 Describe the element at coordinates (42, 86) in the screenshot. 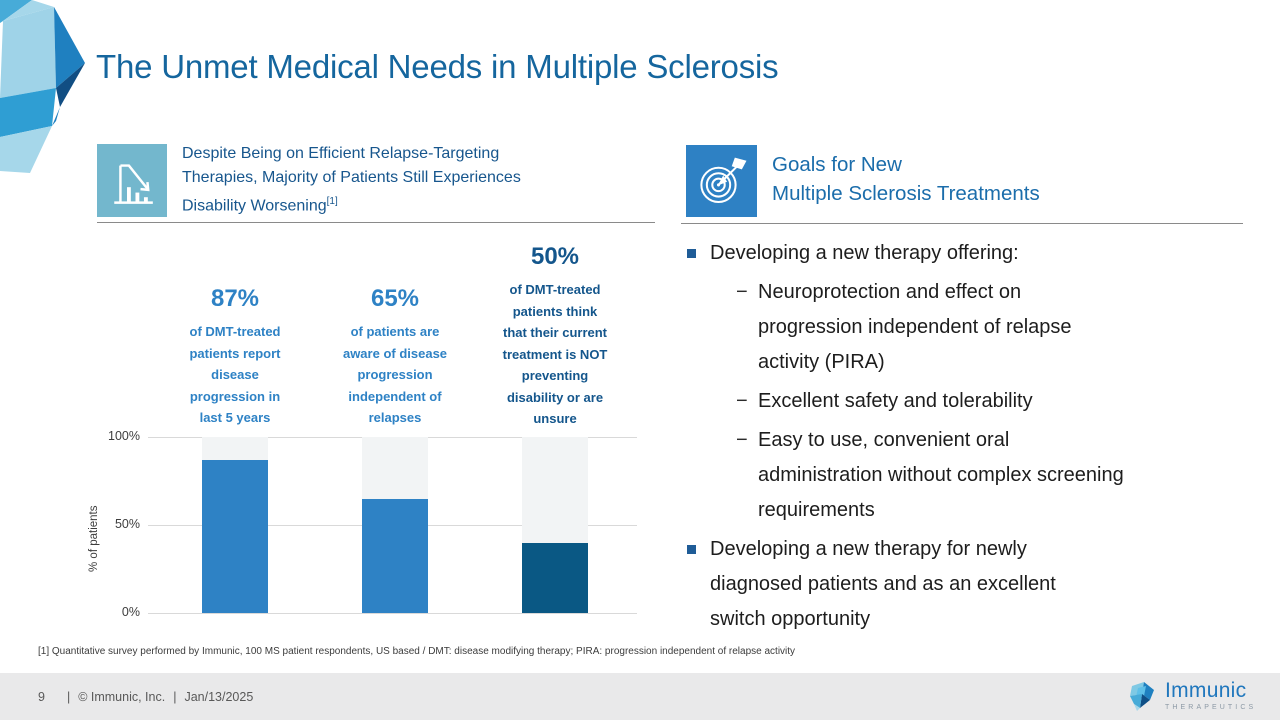

I see `corner-gem-graphic` at that location.